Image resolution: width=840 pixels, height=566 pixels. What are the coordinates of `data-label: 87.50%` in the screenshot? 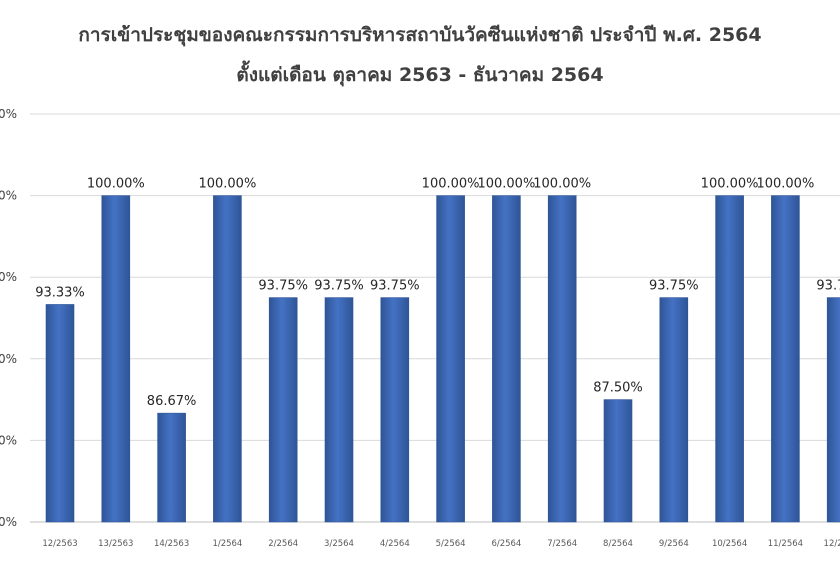 It's located at (618, 388).